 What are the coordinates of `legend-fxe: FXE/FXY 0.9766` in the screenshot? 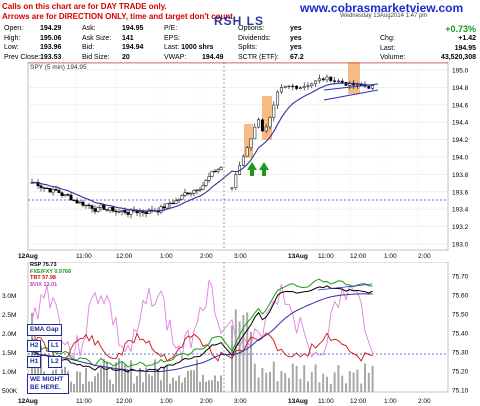 It's located at (51, 271).